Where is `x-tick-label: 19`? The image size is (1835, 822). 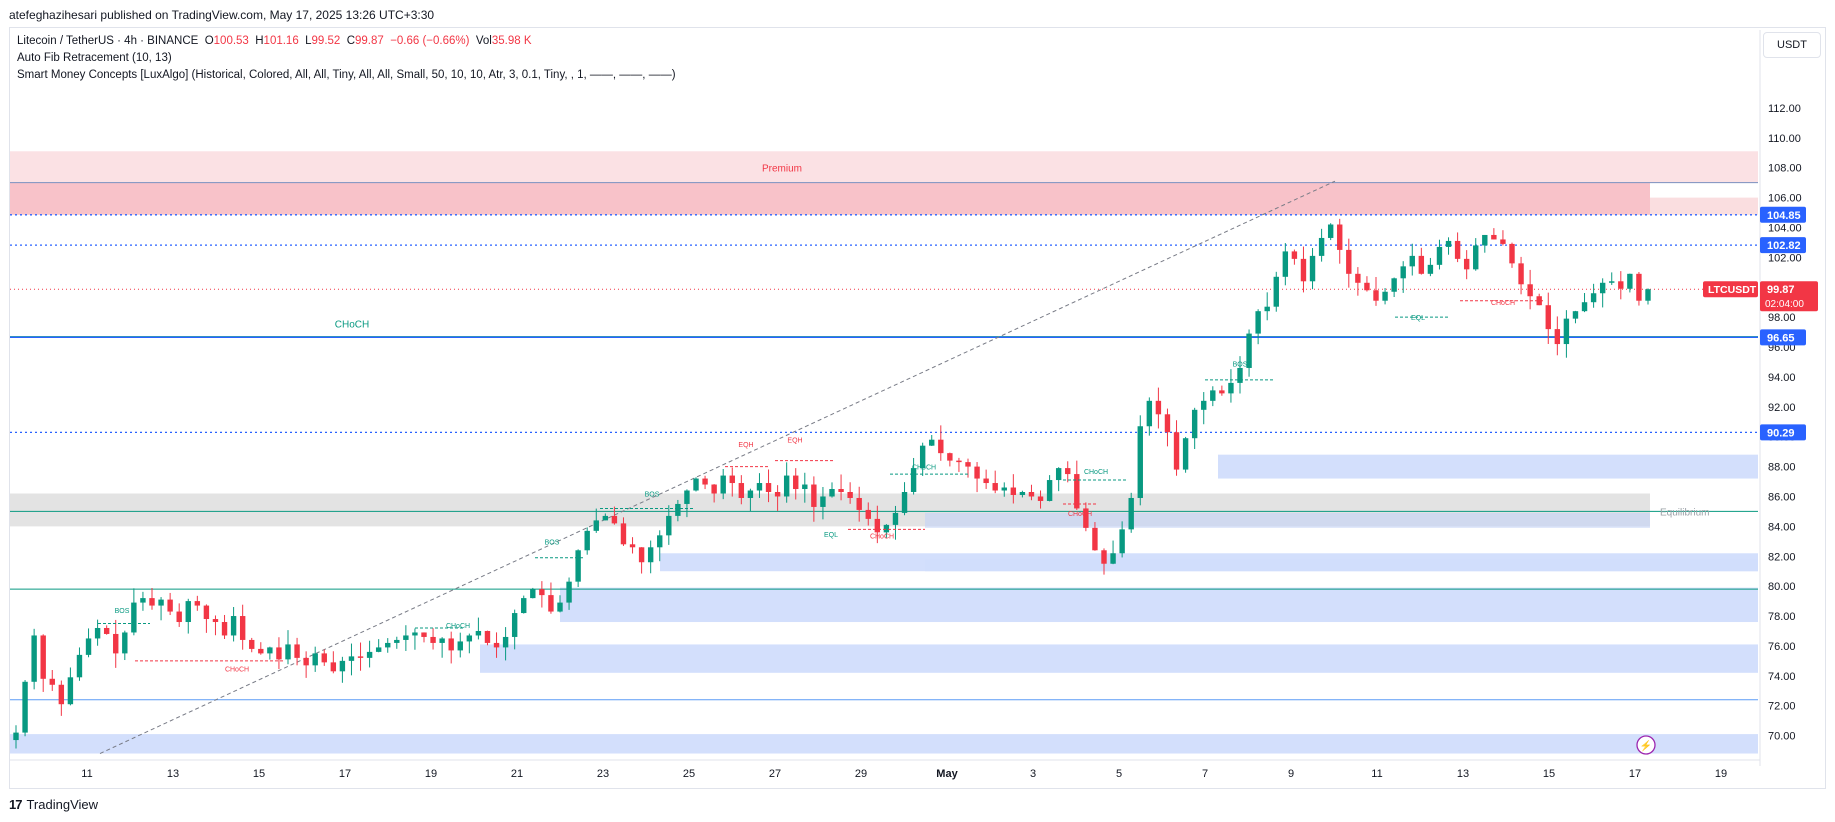
x-tick-label: 19 is located at coordinates (431, 774).